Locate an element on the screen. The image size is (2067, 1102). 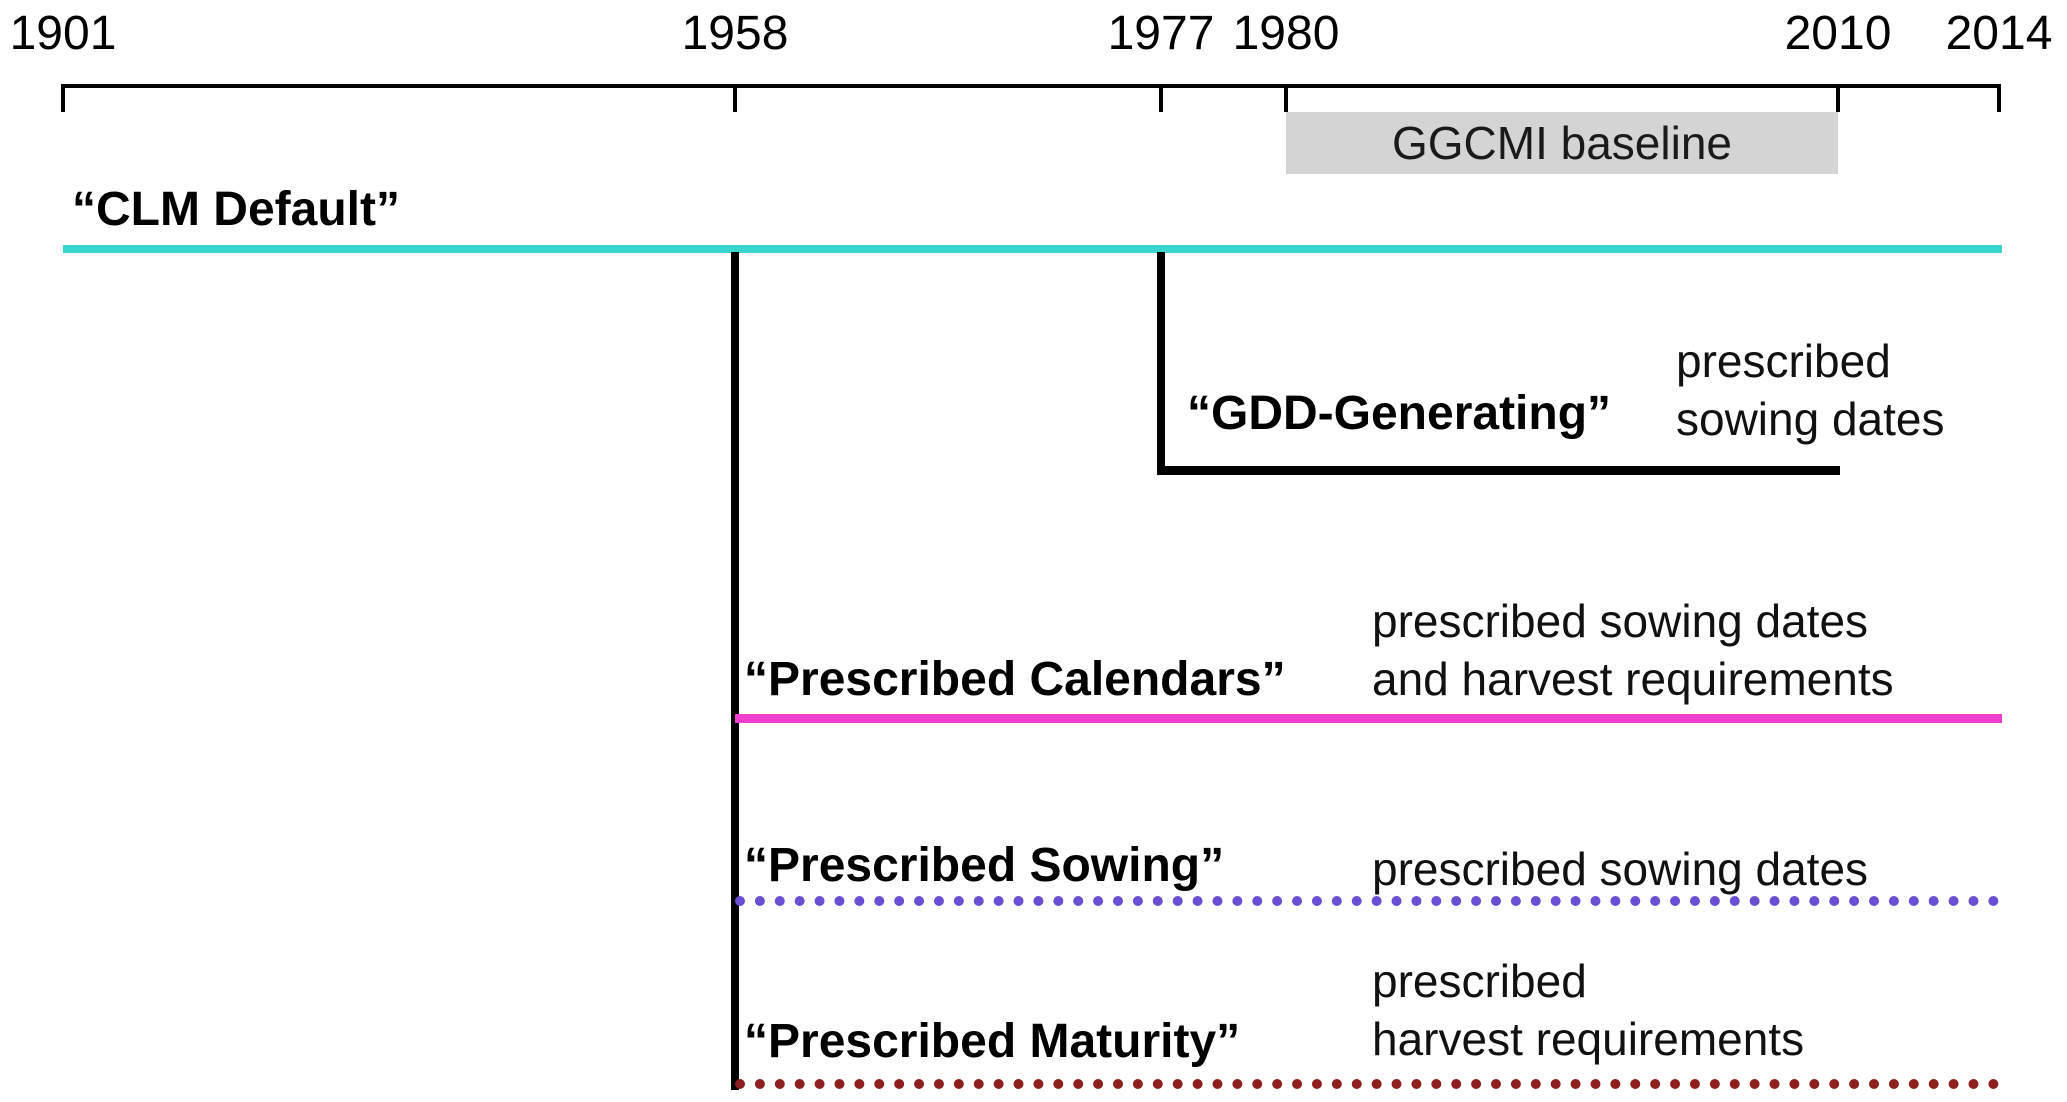
axis-tick-2010 is located at coordinates (1838, 98).